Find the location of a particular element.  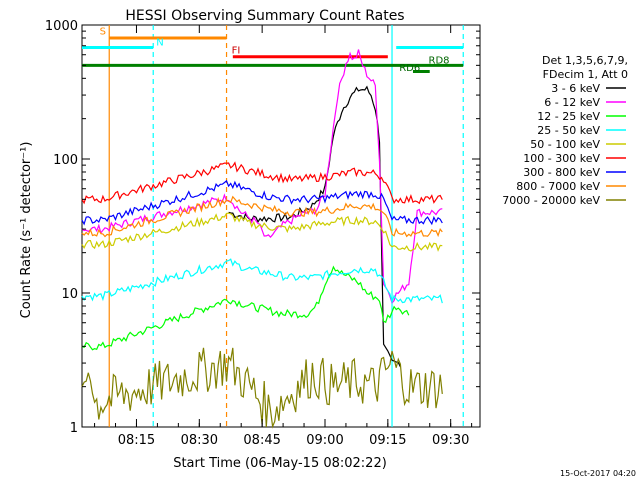

flag-label: S is located at coordinates (103, 32).